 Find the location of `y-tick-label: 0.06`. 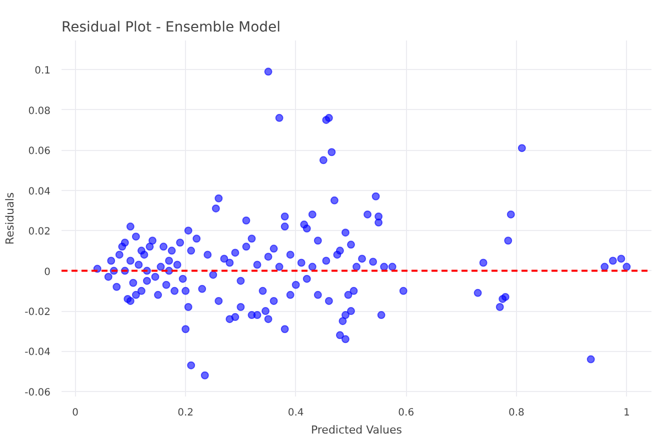

y-tick-label: 0.06 is located at coordinates (39, 152).